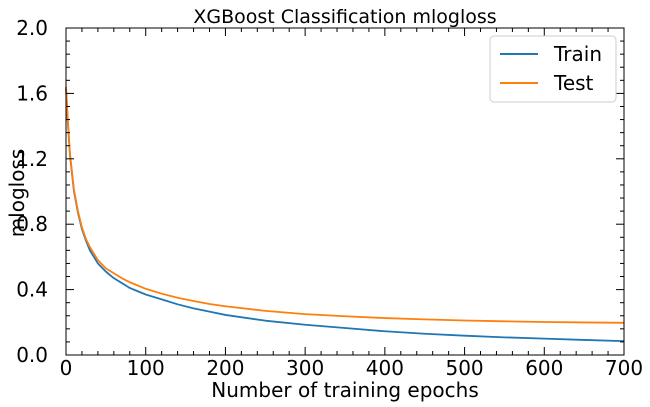 The width and height of the screenshot is (650, 407). I want to click on y-tick-label: 2.0, so click(32, 28).